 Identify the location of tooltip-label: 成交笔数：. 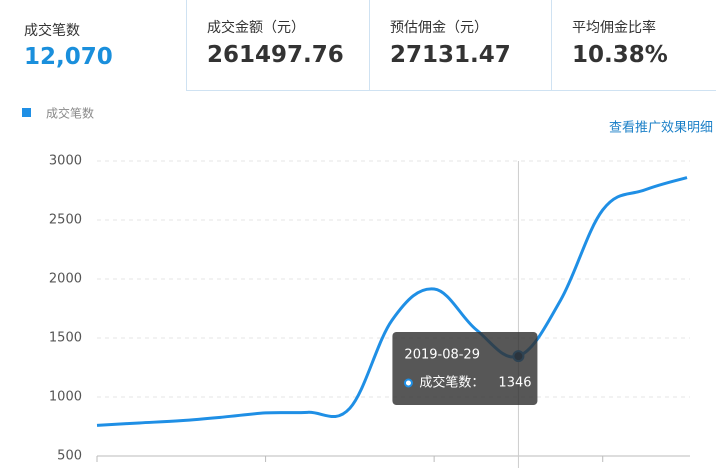
(451, 383).